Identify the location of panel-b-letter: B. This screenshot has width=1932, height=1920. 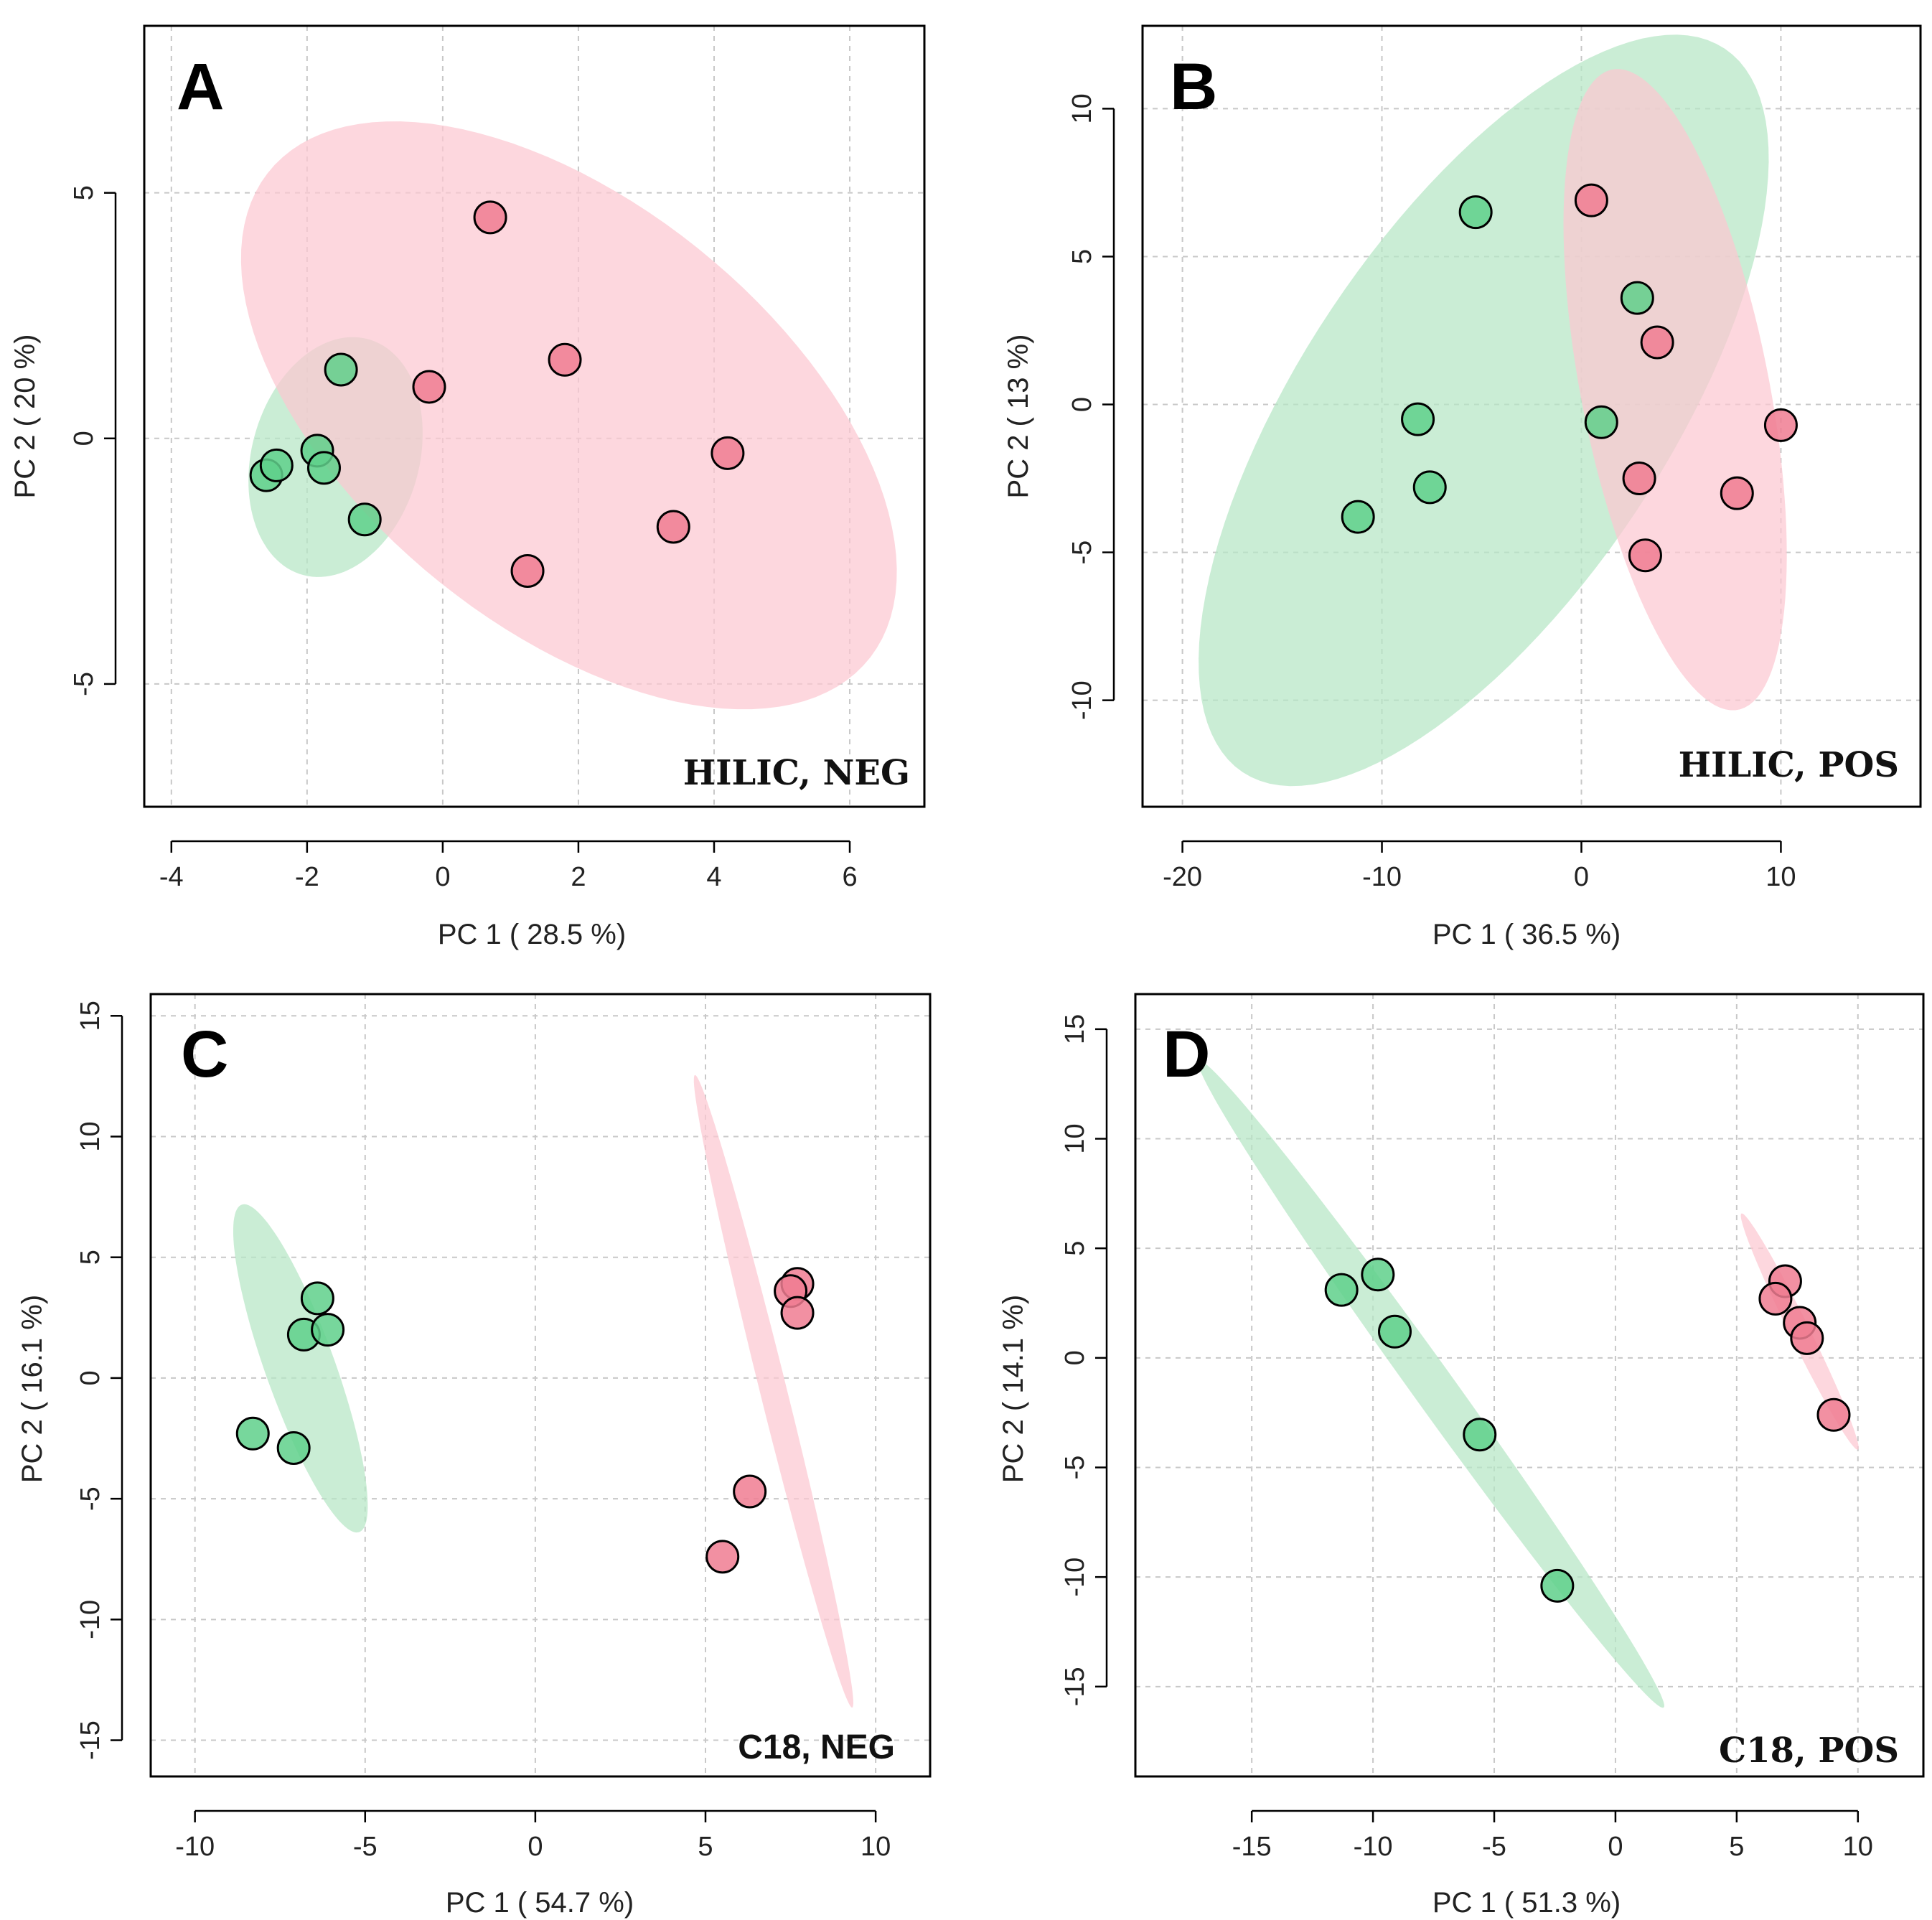
(1193, 86).